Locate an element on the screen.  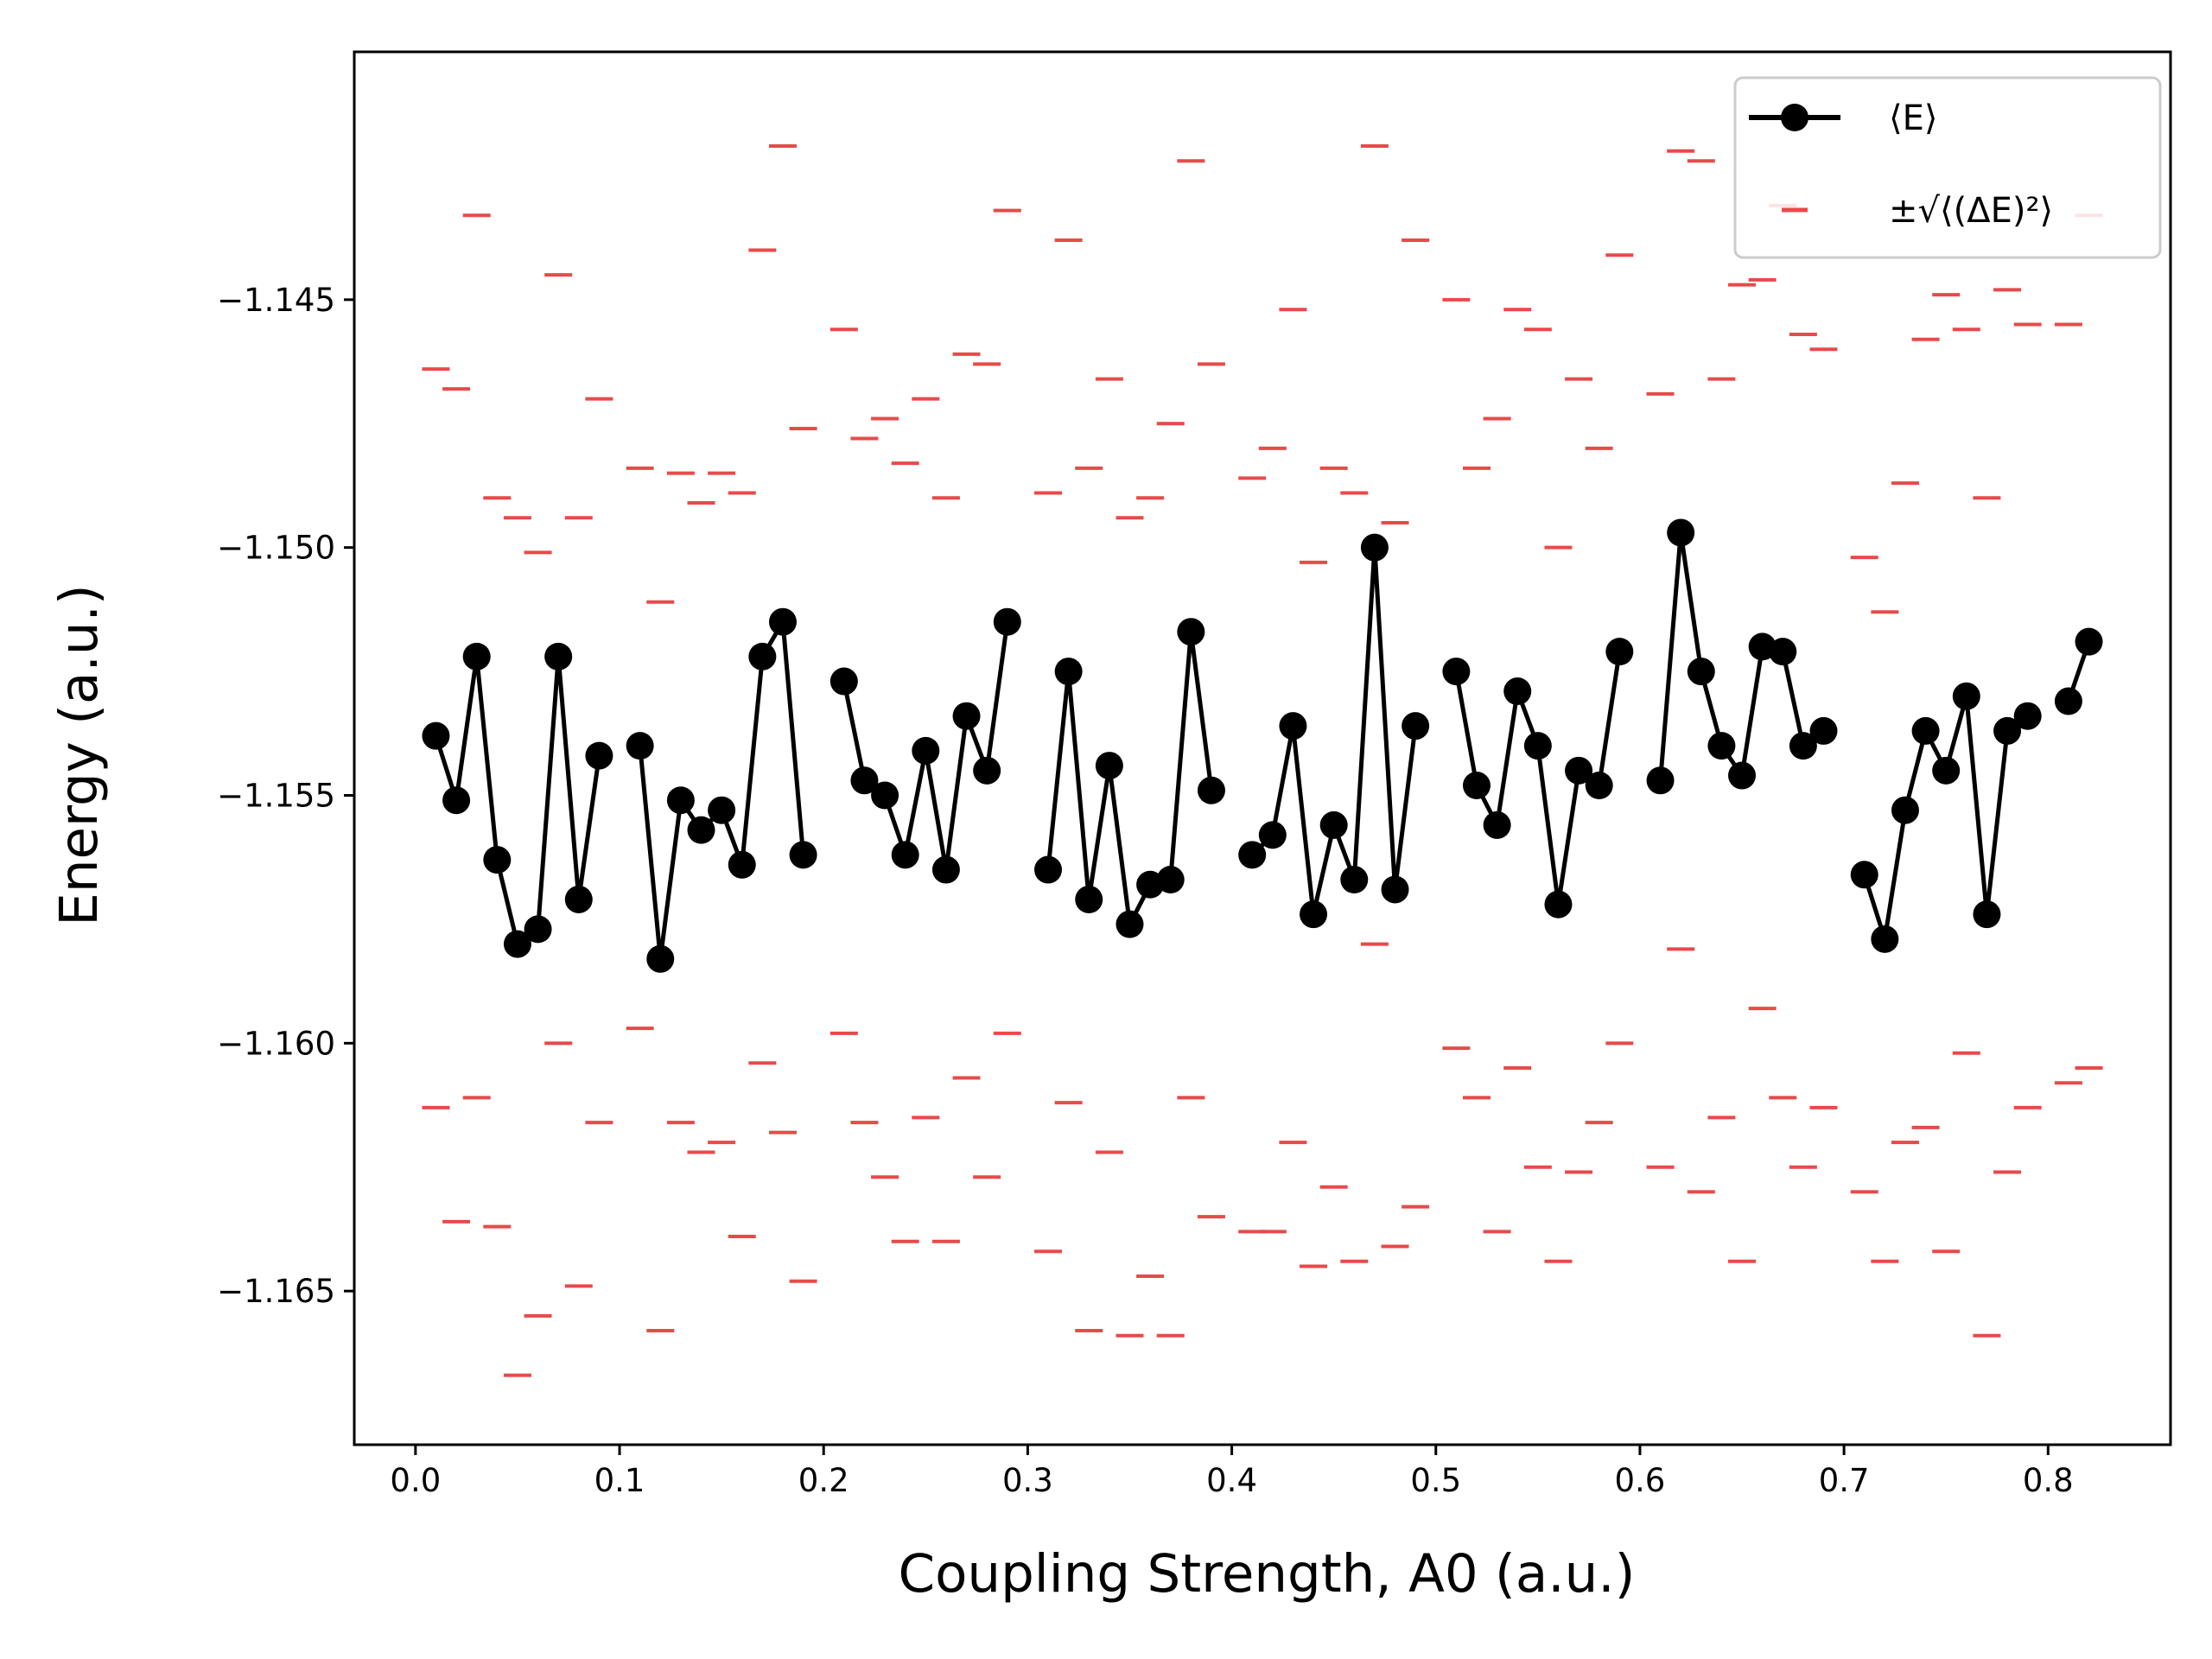
x-tick-label: 0.4 is located at coordinates (1231, 1480).